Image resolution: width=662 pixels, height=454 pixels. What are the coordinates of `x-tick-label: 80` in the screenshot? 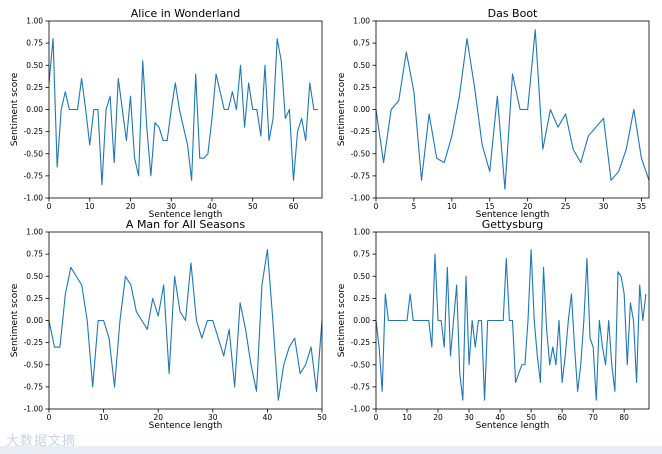 It's located at (624, 417).